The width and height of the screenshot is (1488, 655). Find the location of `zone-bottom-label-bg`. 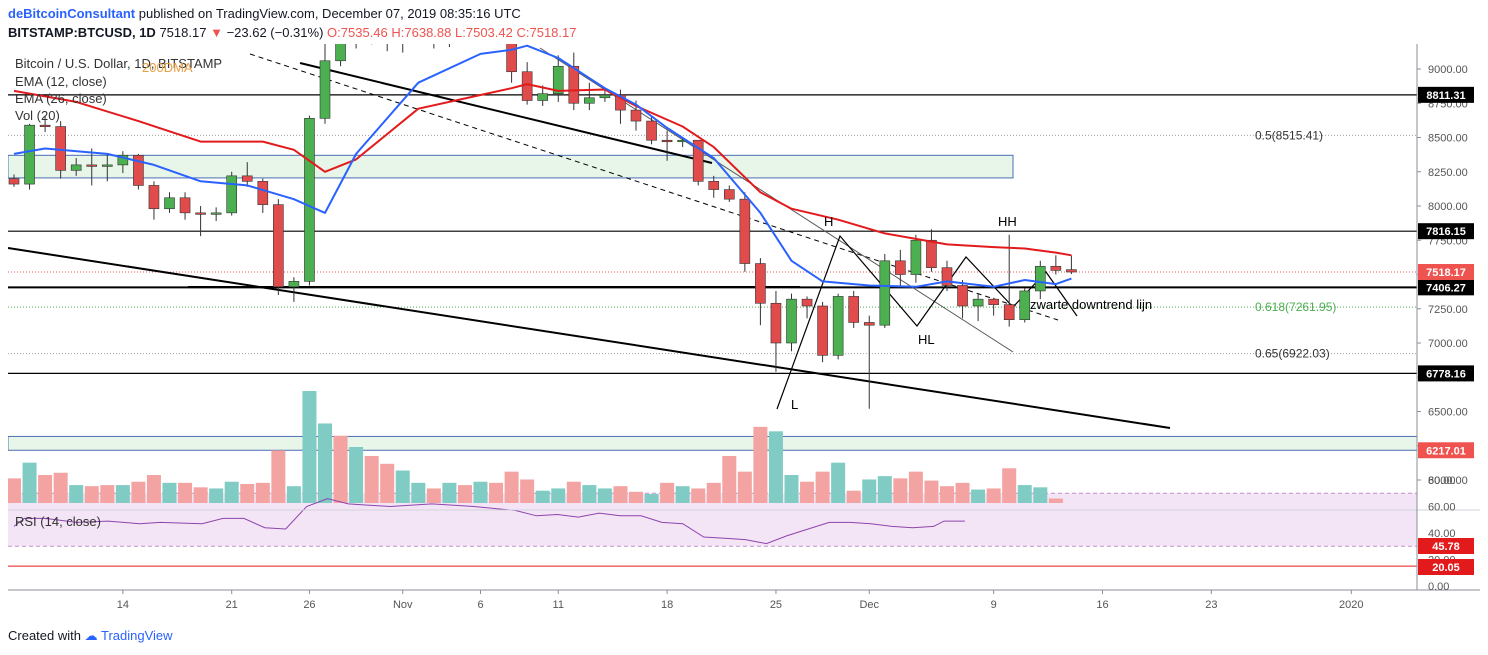

zone-bottom-label-bg is located at coordinates (1446, 450).